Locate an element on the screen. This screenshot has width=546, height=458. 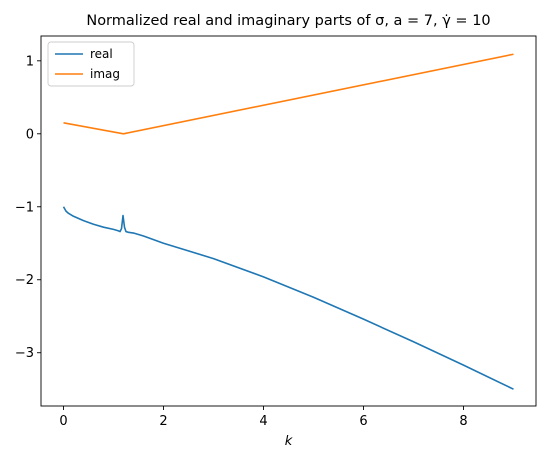
legend-box is located at coordinates (91, 64).